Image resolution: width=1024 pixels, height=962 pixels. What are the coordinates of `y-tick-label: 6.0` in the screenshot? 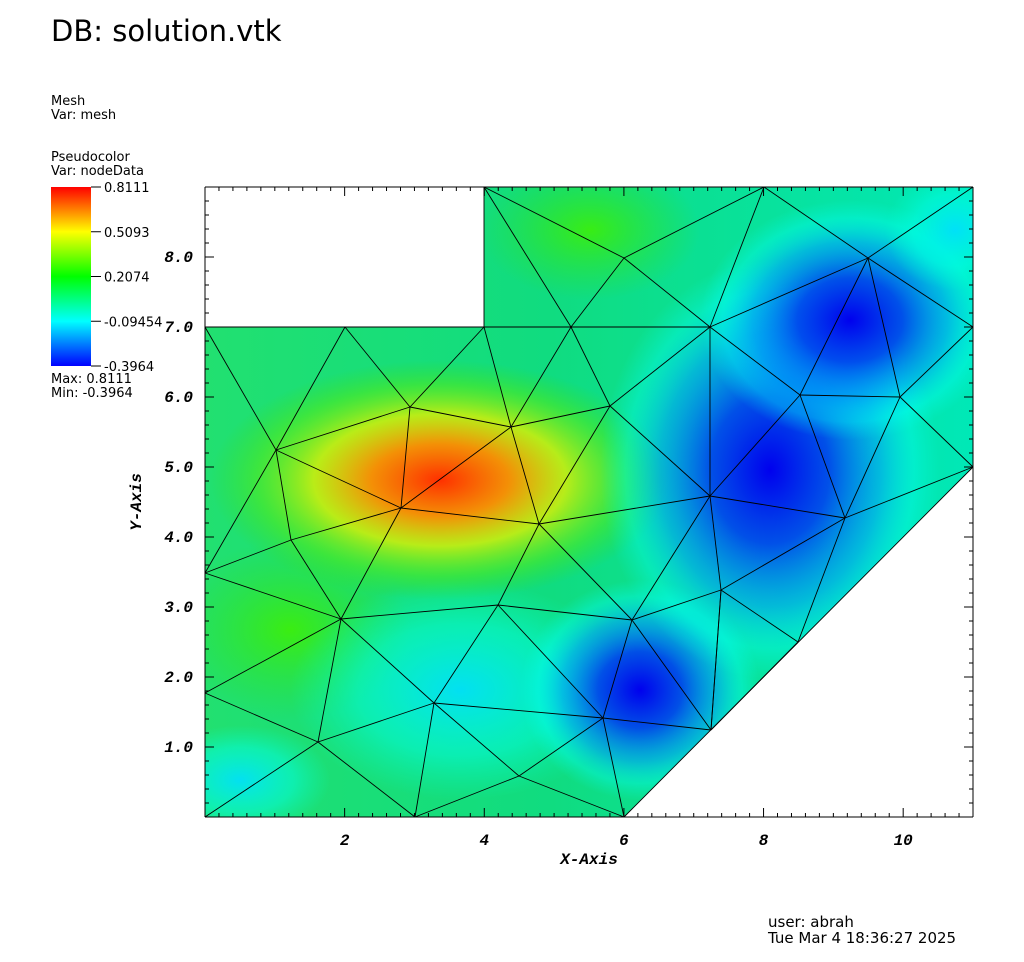 It's located at (178, 398).